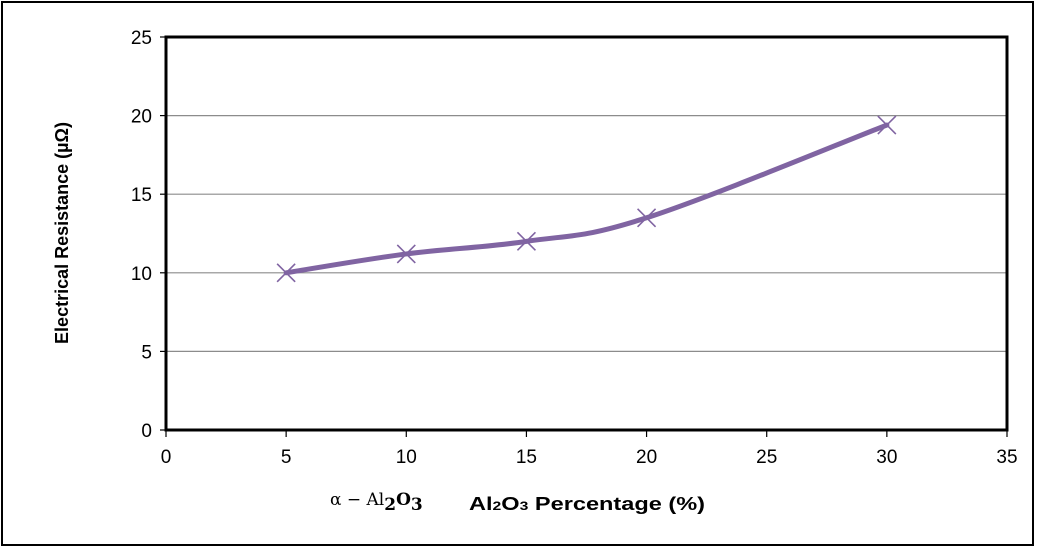  What do you see at coordinates (62, 233) in the screenshot?
I see `y-axis-label: Electrical Resistance (µΩ)` at bounding box center [62, 233].